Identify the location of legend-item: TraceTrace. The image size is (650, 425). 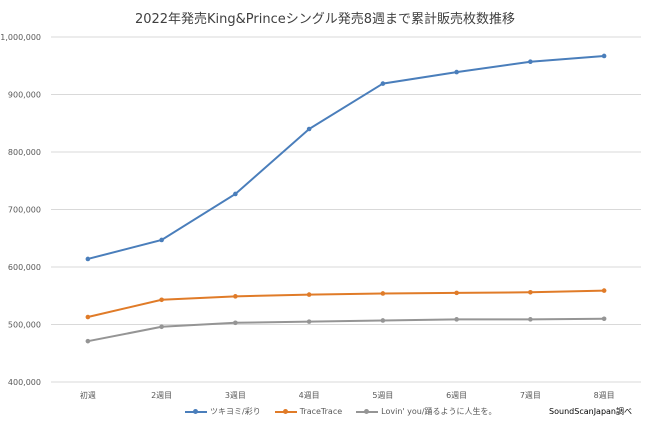
(308, 411).